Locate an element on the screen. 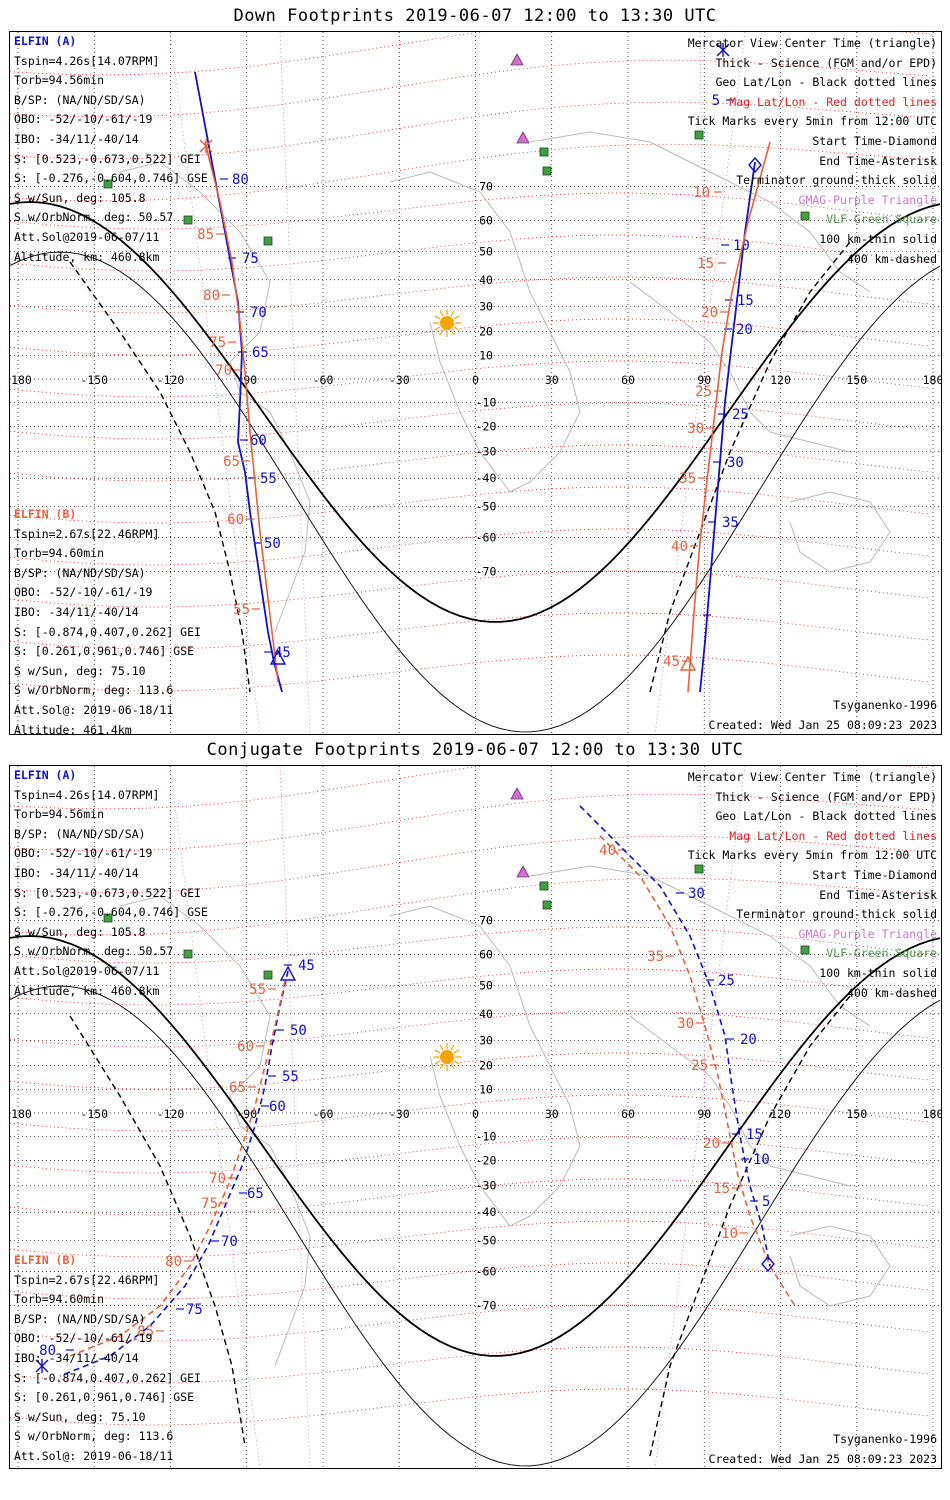  elfin-a-name: ELFIN (A) is located at coordinates (45, 41).